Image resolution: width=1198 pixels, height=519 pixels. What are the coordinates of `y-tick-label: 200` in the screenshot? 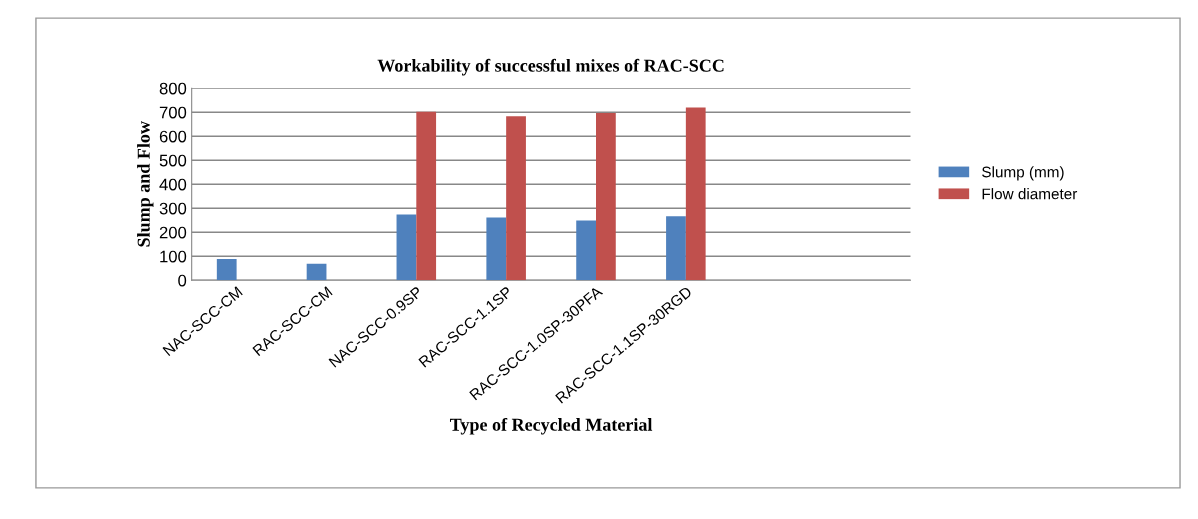 It's located at (173, 232).